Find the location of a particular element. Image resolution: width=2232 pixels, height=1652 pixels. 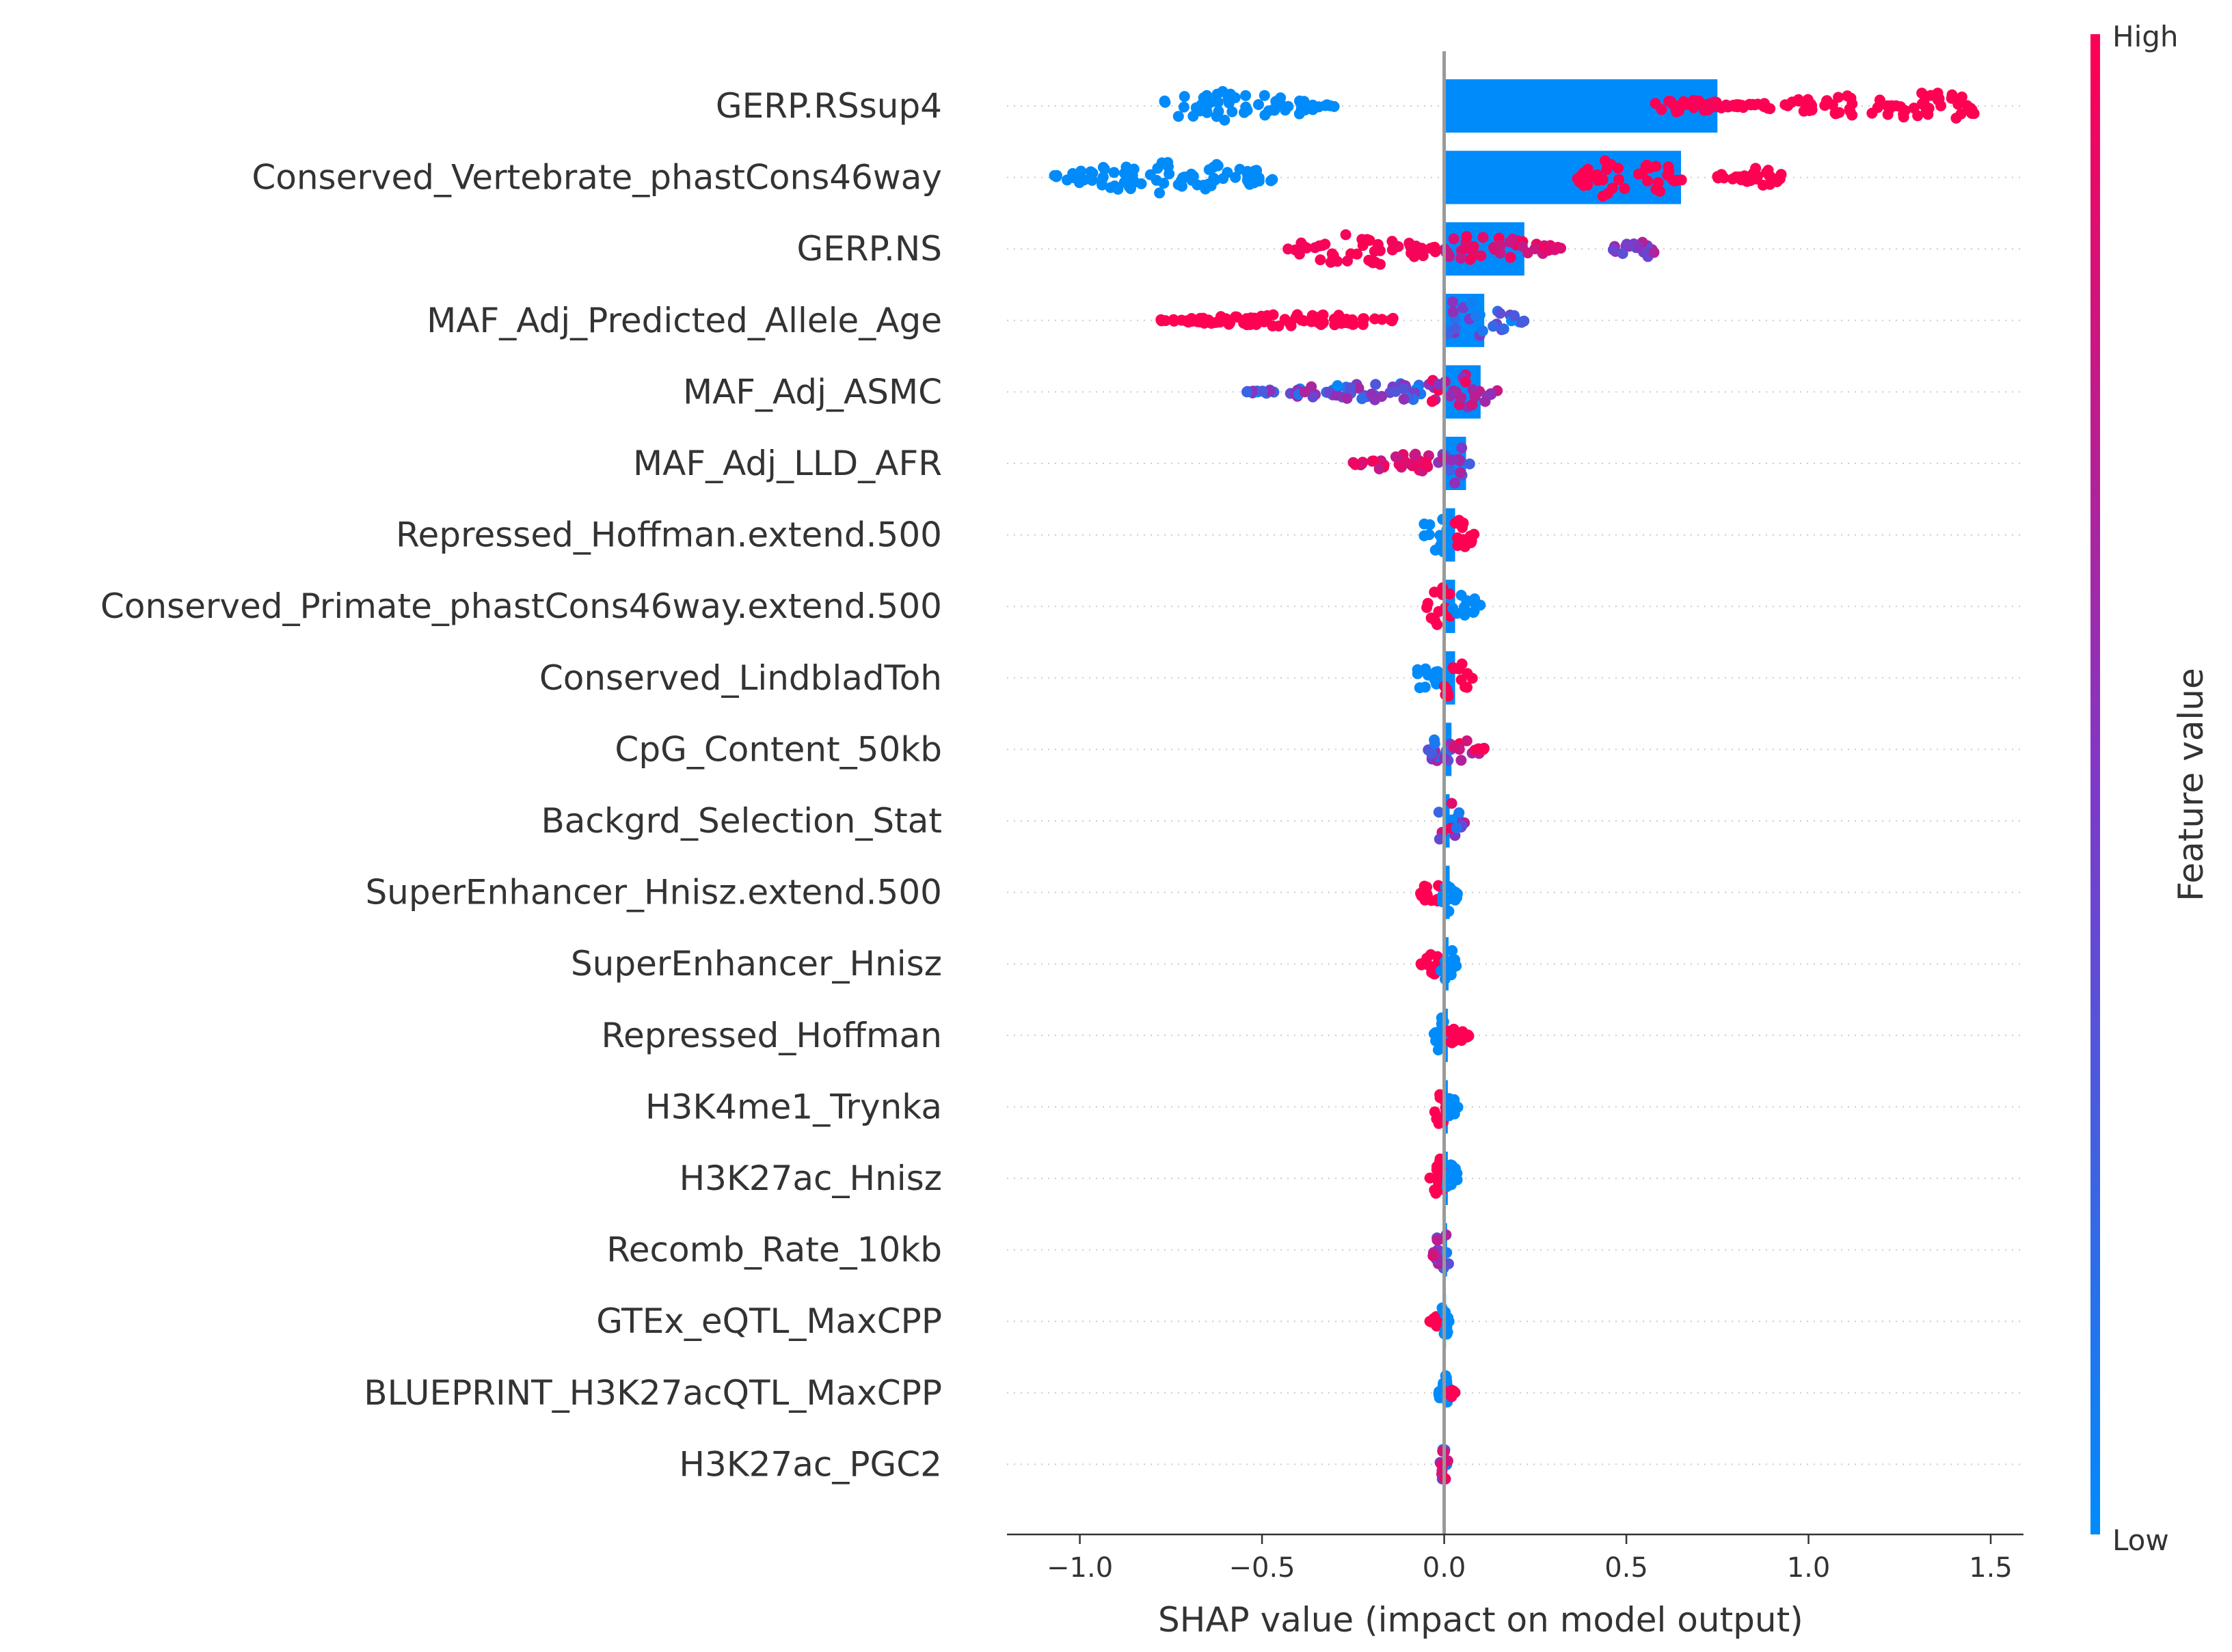

colorbar: High Low Feature value is located at coordinates (2150, 788).